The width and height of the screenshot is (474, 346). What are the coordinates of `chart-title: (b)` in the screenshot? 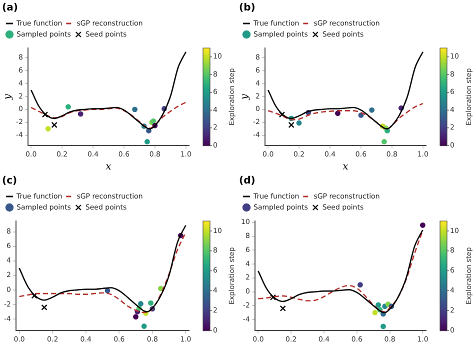 It's located at (247, 8).